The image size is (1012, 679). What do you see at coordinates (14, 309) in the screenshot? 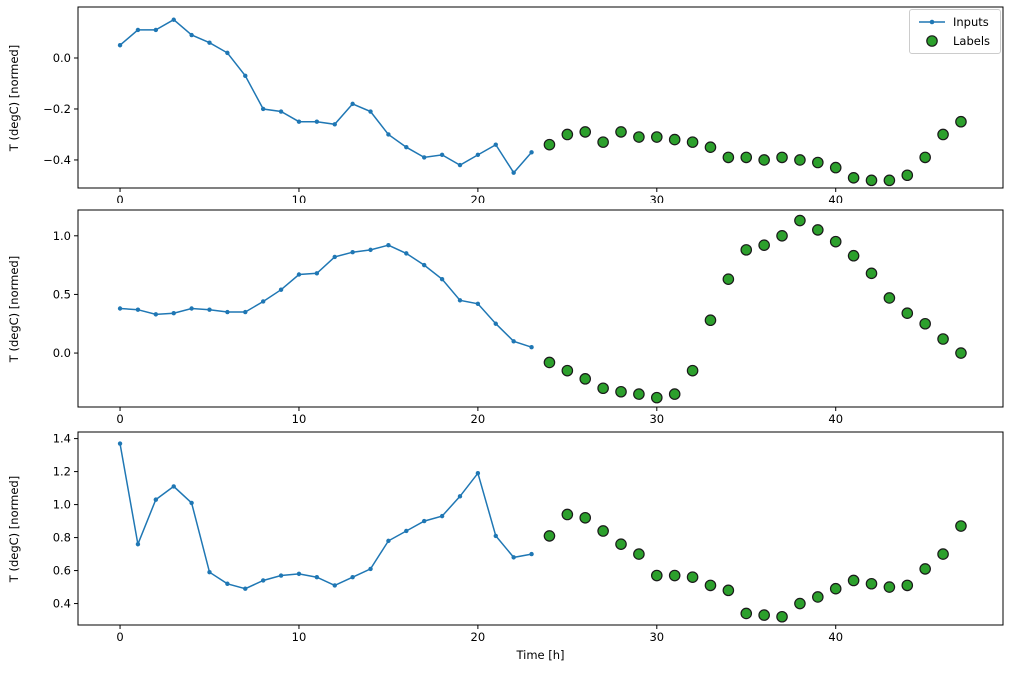
I see `y-axis-label-middle: T (degC) [normed]` at bounding box center [14, 309].